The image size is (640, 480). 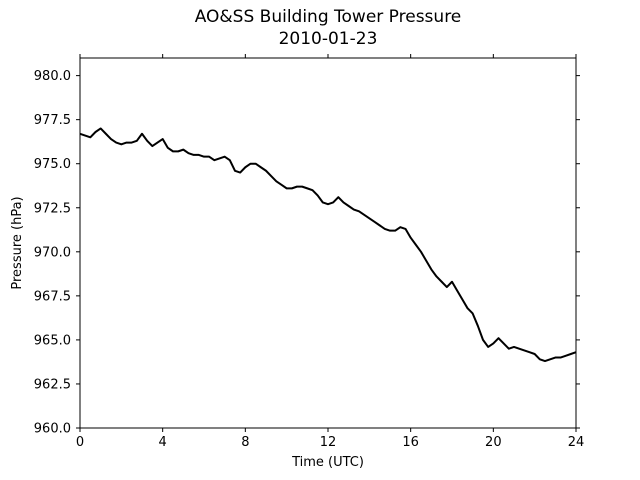 I want to click on y-tick-label: 980.0, so click(x=52, y=76).